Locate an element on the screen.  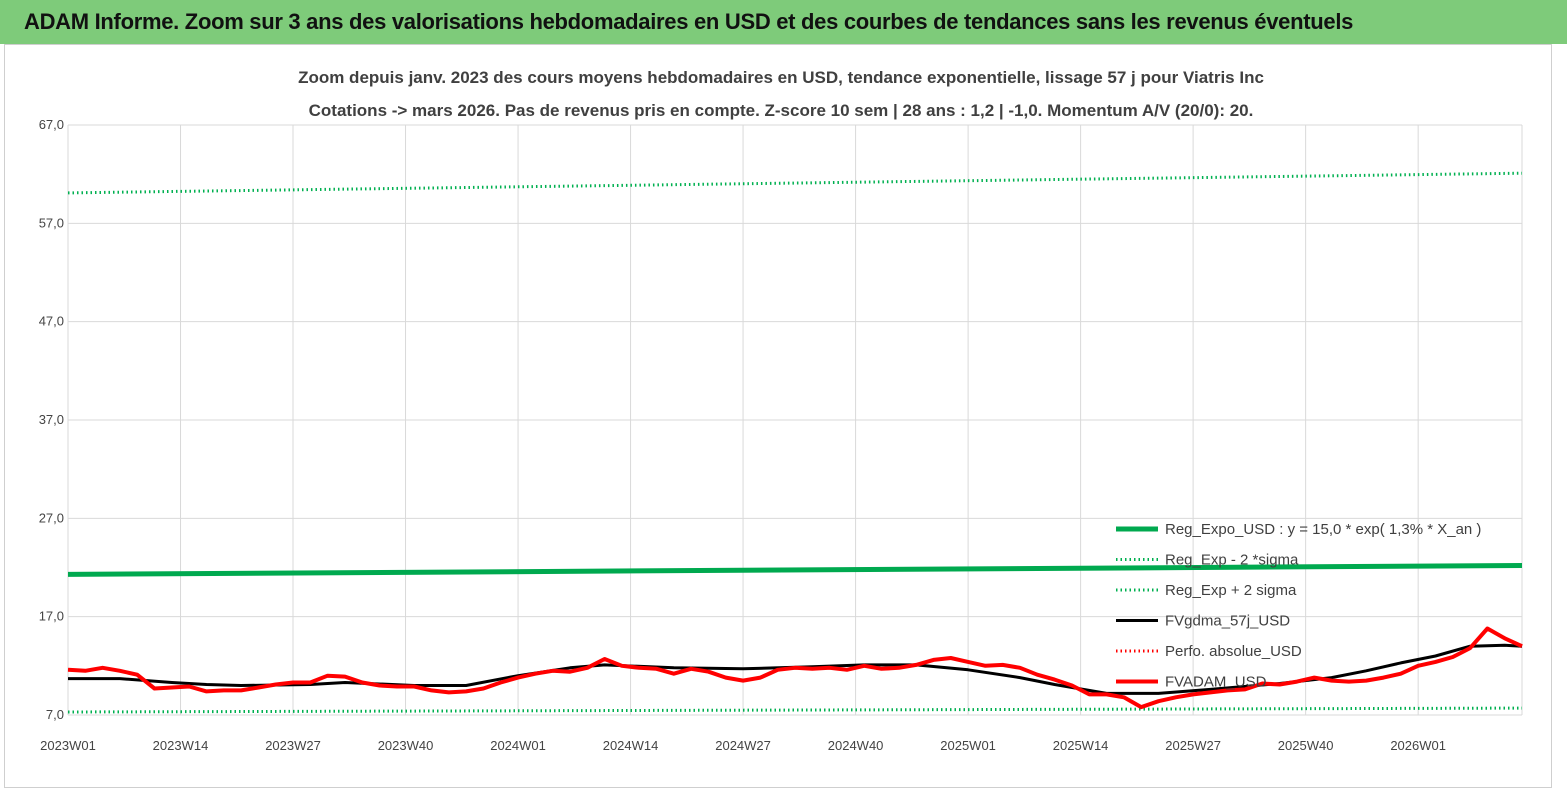
y-tick-label: 57,0 is located at coordinates (51, 222).